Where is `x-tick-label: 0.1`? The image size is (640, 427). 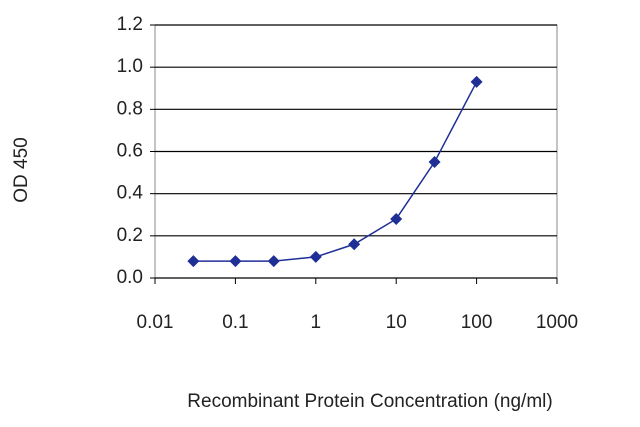 x-tick-label: 0.1 is located at coordinates (235, 322).